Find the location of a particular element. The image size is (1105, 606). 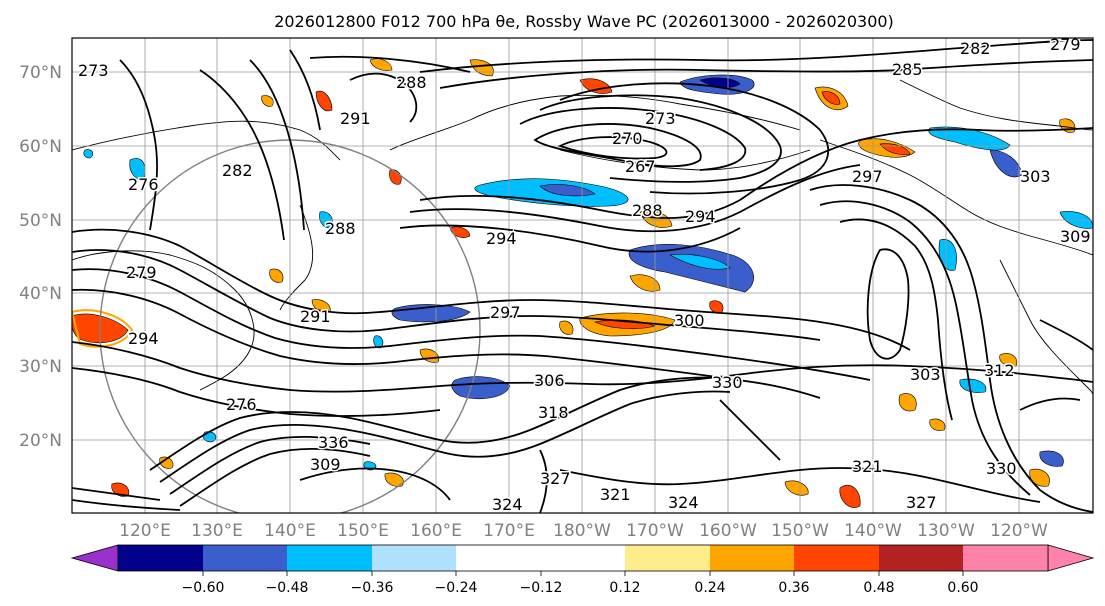

lat-label: 30°N is located at coordinates (40, 367).